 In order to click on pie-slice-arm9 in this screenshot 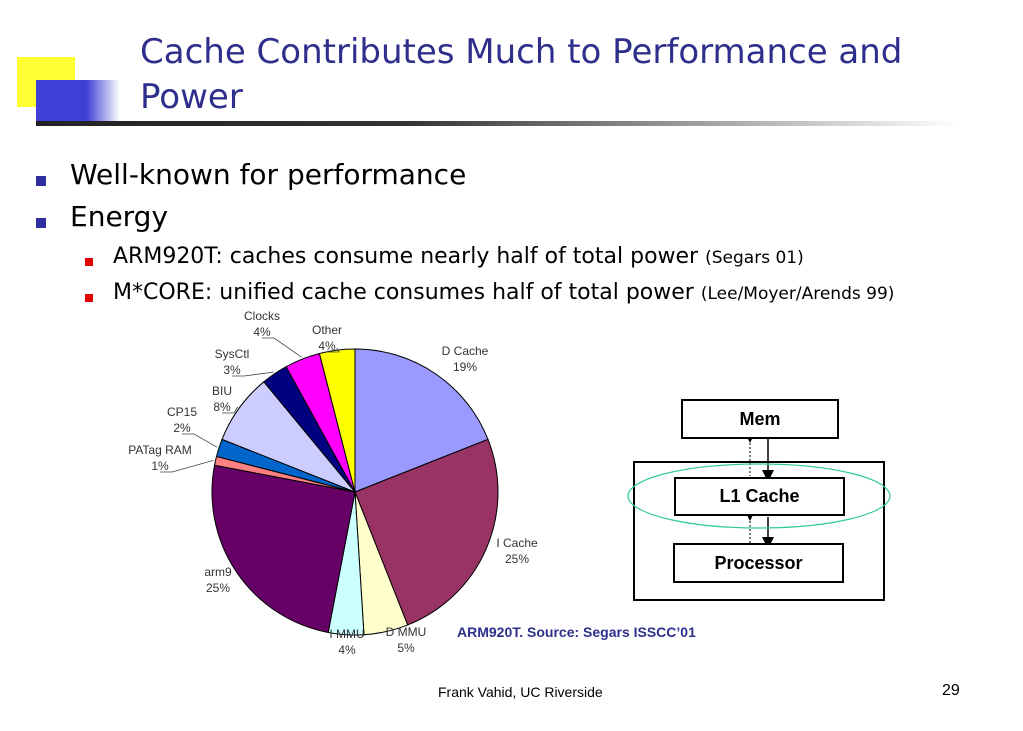, I will do `click(283, 549)`.